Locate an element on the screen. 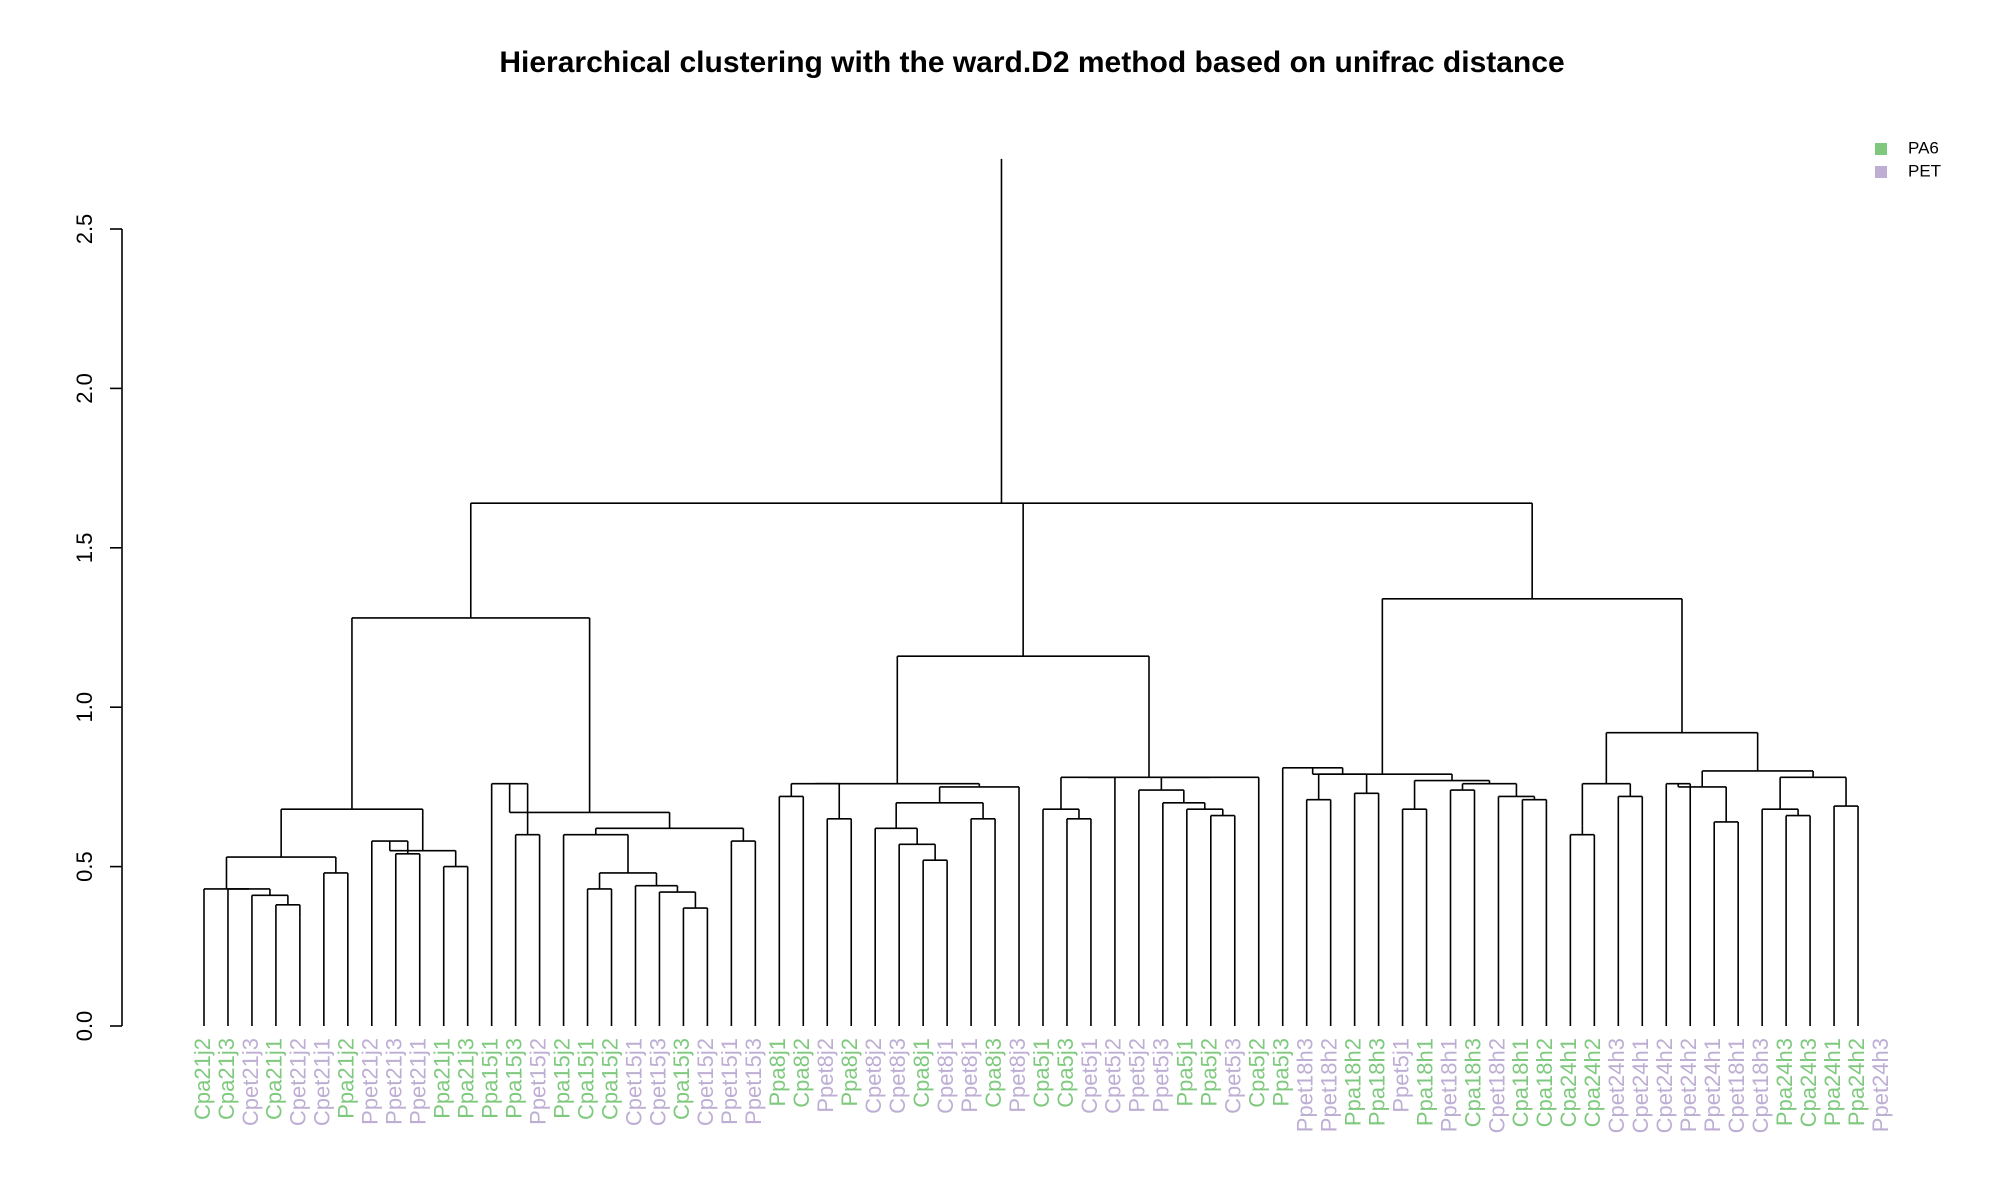 The width and height of the screenshot is (2000, 1200). leaf-label: Cpa24h1 is located at coordinates (1568, 1082).